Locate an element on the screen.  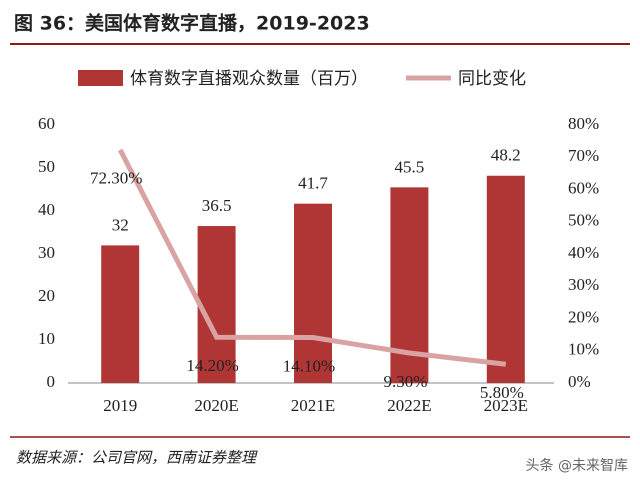
bar-label: 41.7 is located at coordinates (313, 183).